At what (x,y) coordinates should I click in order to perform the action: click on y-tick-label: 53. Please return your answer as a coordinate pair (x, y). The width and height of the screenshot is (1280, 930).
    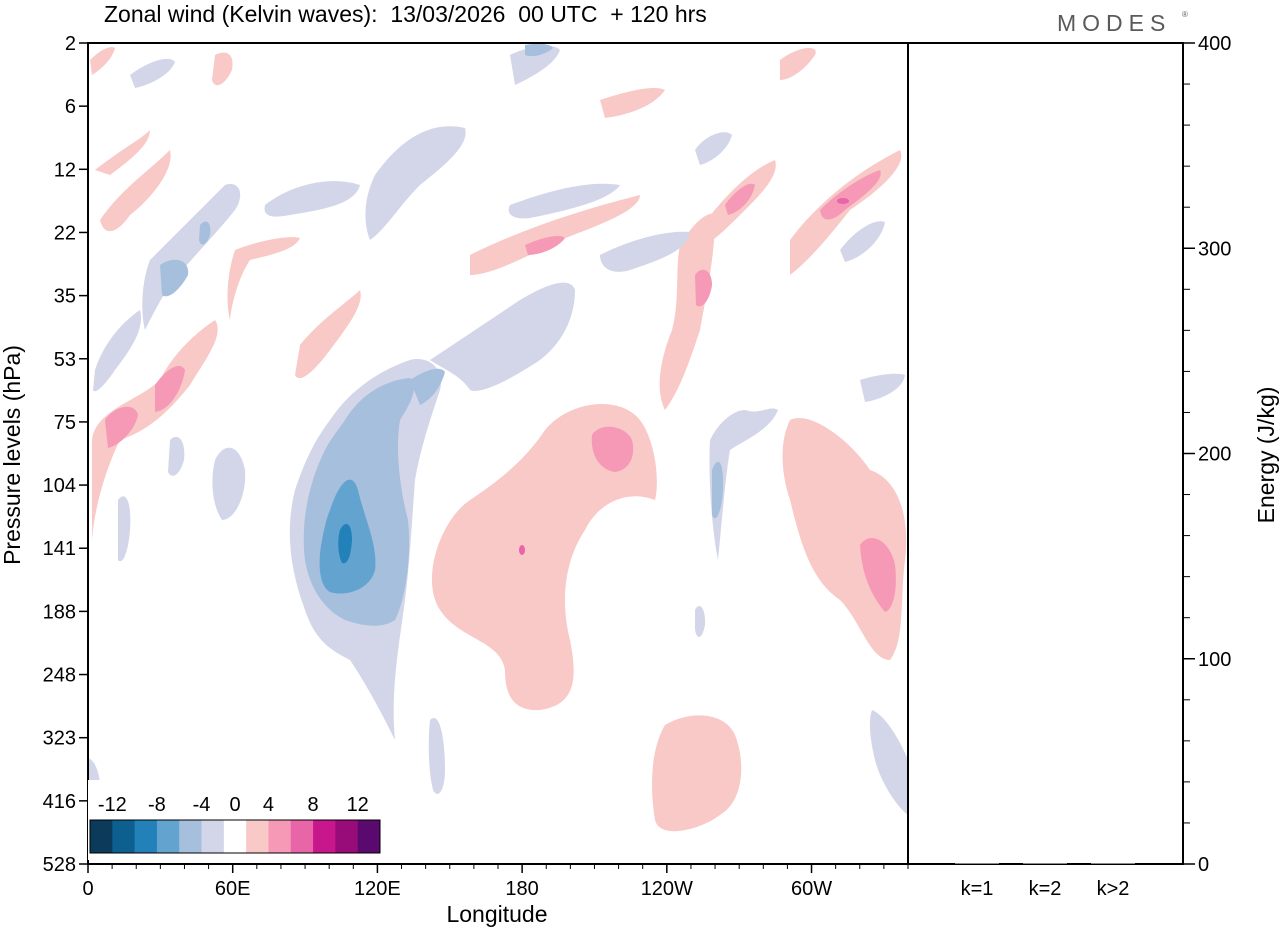
    Looking at the image, I should click on (65, 360).